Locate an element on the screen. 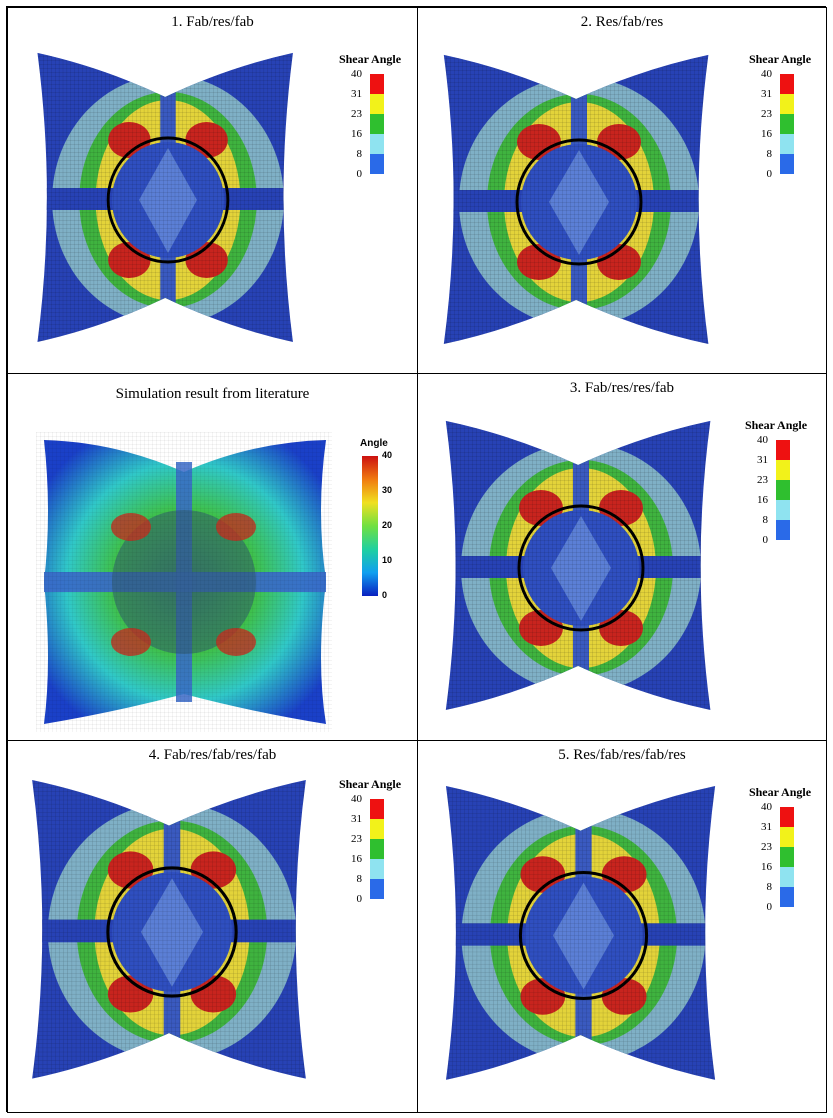  angle-colorbar: Angle 40 30 20 10 0 is located at coordinates (383, 519).